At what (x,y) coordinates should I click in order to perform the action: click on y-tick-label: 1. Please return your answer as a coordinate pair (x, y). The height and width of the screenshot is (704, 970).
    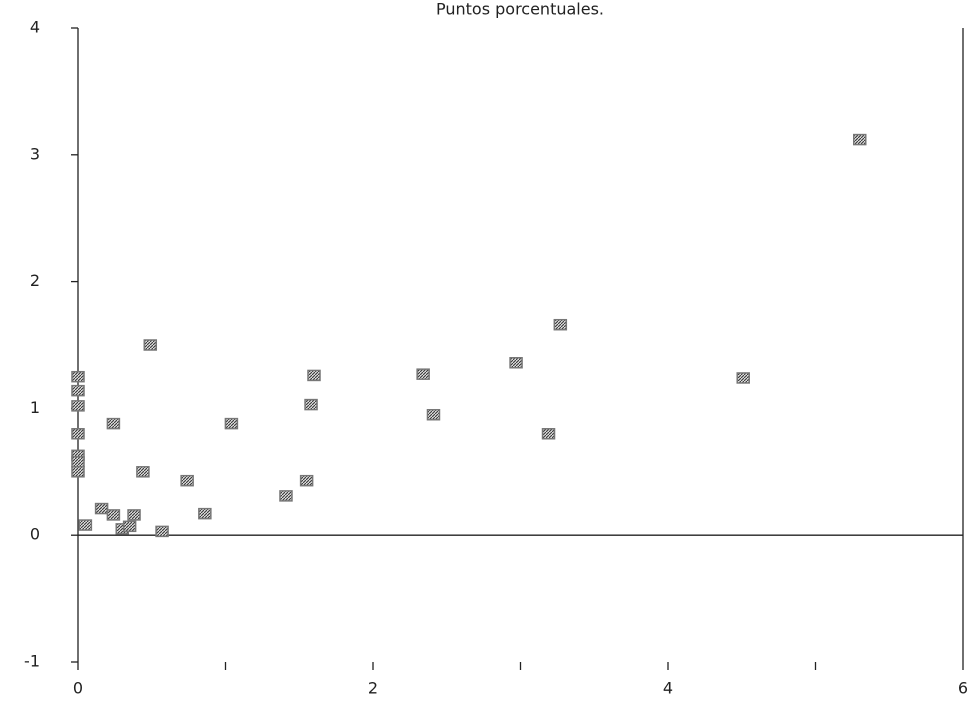
    Looking at the image, I should click on (35, 407).